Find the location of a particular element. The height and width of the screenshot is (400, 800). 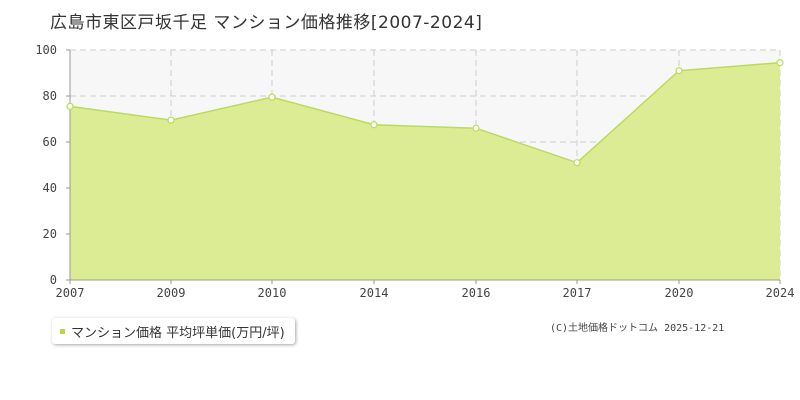

x-tick-label: 2017 is located at coordinates (577, 293).